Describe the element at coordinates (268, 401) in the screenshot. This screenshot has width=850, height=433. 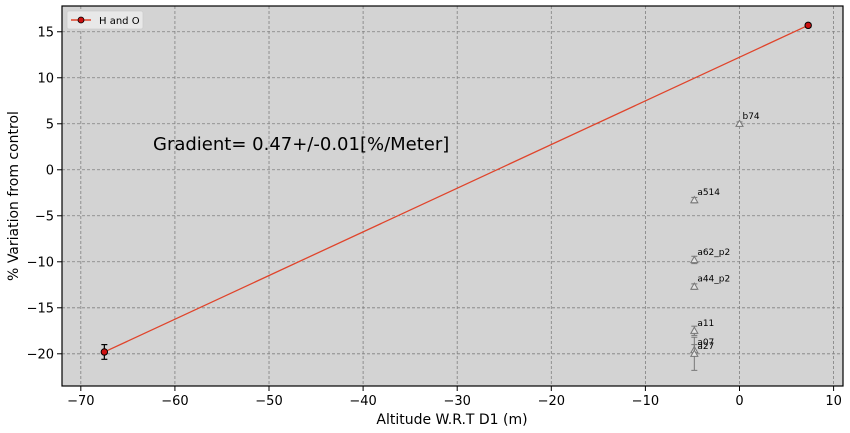
I see `x-tick-label: −50` at that location.